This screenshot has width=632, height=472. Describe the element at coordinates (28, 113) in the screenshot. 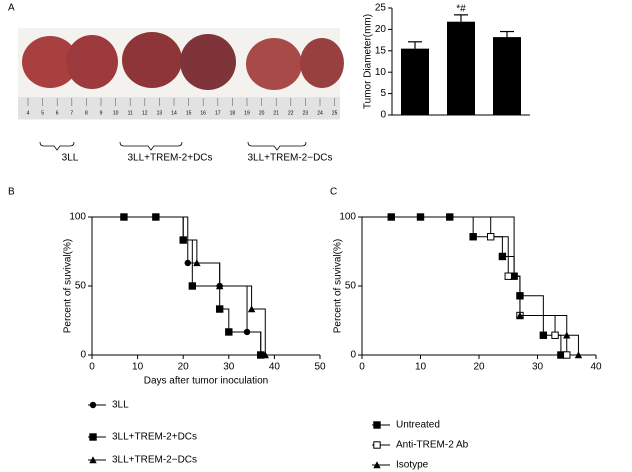

I see `ruler-label: 4` at that location.